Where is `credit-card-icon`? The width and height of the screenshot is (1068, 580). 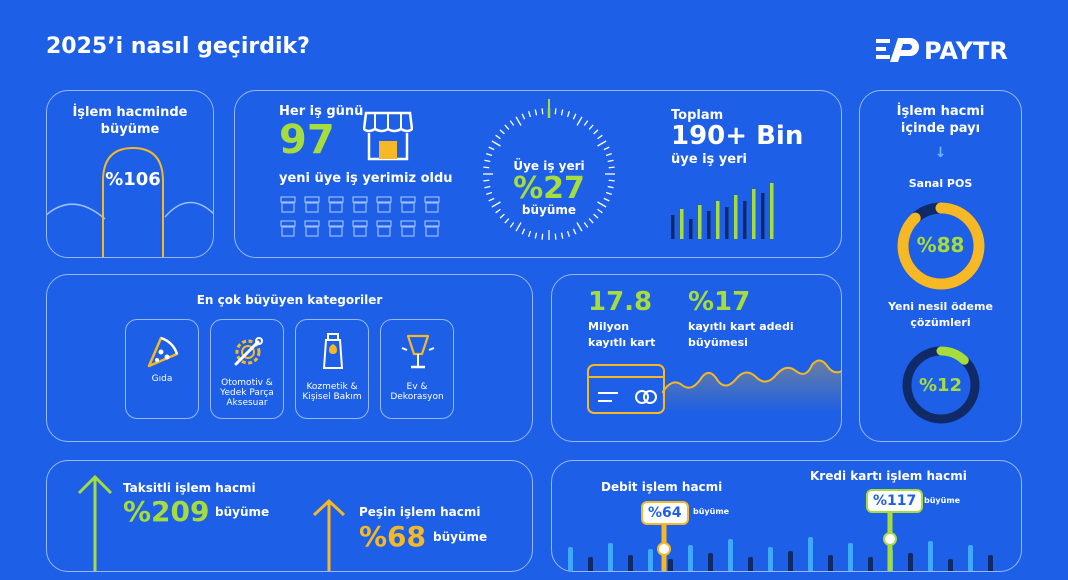
credit-card-icon is located at coordinates (626, 389).